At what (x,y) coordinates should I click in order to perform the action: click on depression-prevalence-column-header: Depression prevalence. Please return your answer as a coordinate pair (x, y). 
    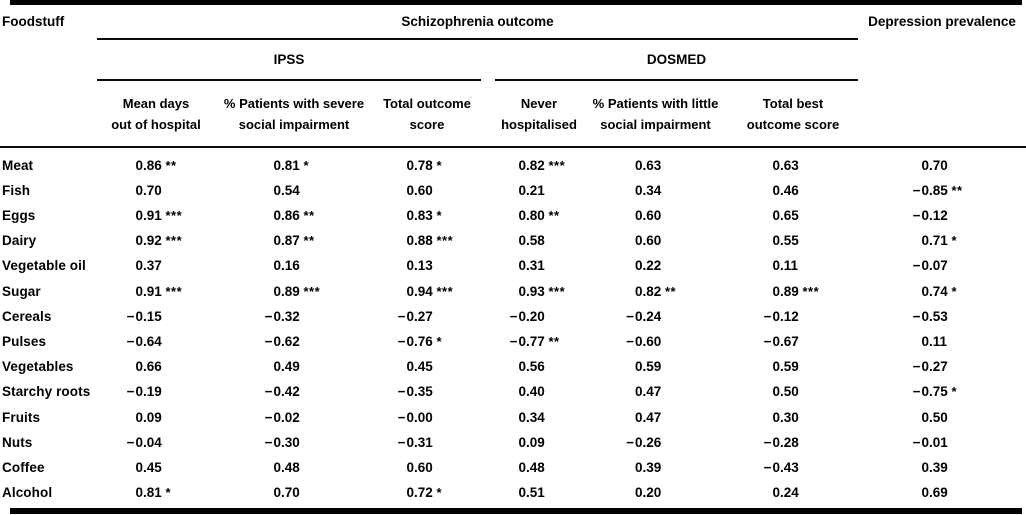
    Looking at the image, I should click on (942, 21).